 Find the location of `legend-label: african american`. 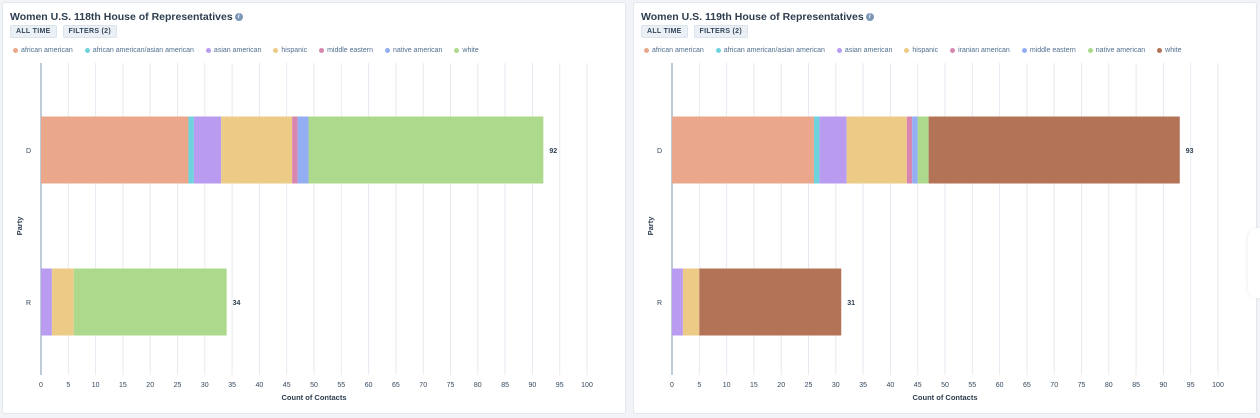

legend-label: african american is located at coordinates (47, 50).